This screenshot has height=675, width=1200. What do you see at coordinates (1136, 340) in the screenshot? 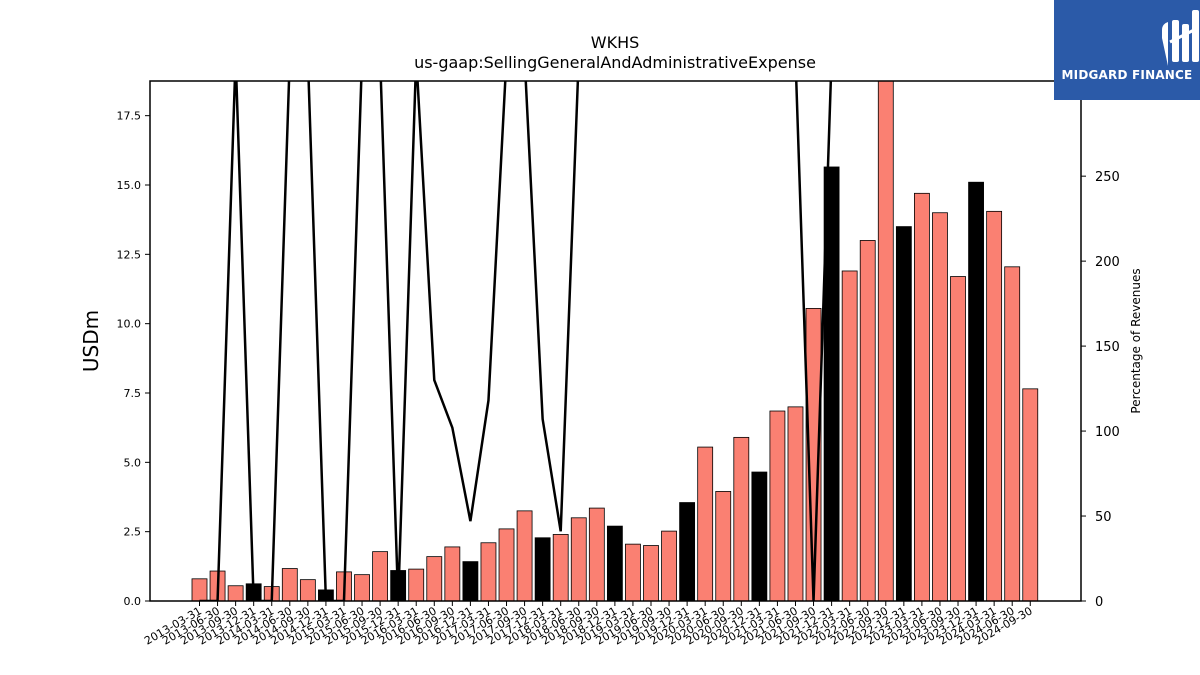
I see `y2-axis-label: Percentage of Revenues` at bounding box center [1136, 340].